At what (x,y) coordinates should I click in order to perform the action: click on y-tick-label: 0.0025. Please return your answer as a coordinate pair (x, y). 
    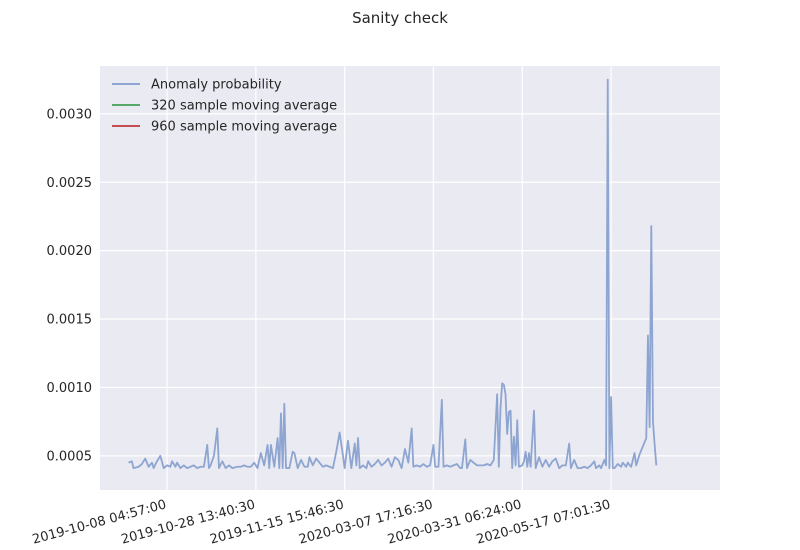
    Looking at the image, I should click on (70, 183).